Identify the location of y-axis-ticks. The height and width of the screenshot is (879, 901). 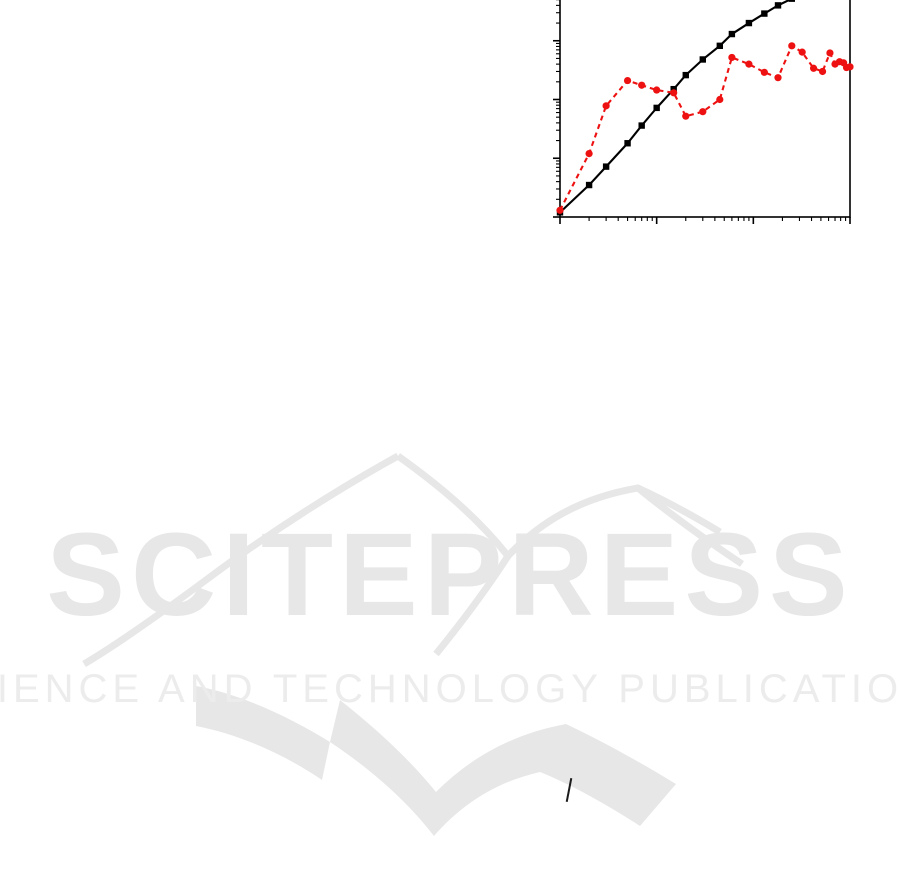
(556, 109).